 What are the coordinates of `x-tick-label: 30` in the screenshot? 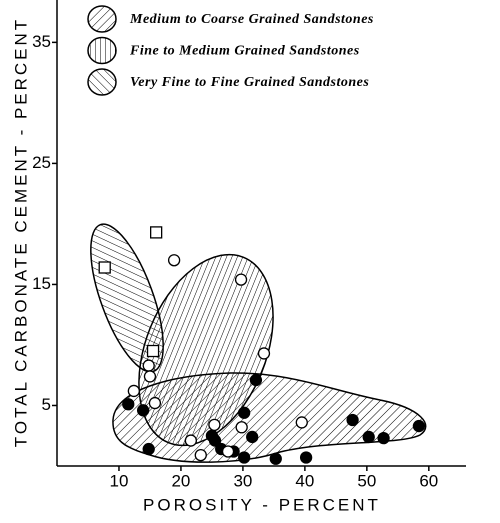 It's located at (242, 480).